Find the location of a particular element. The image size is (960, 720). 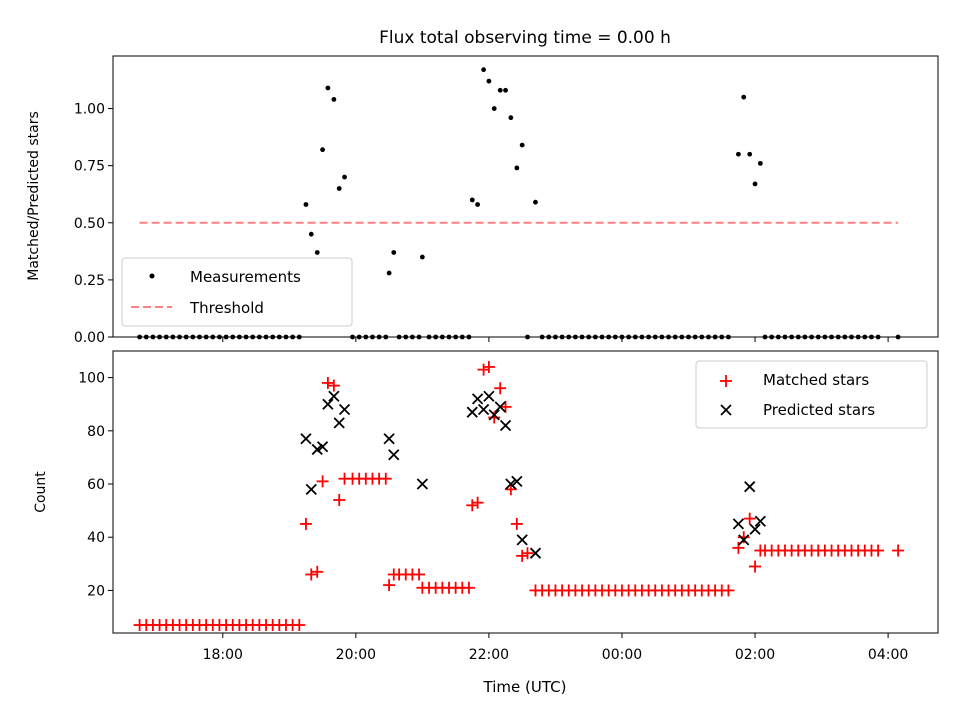

top-legend: Measurements Threshold is located at coordinates (237, 292).